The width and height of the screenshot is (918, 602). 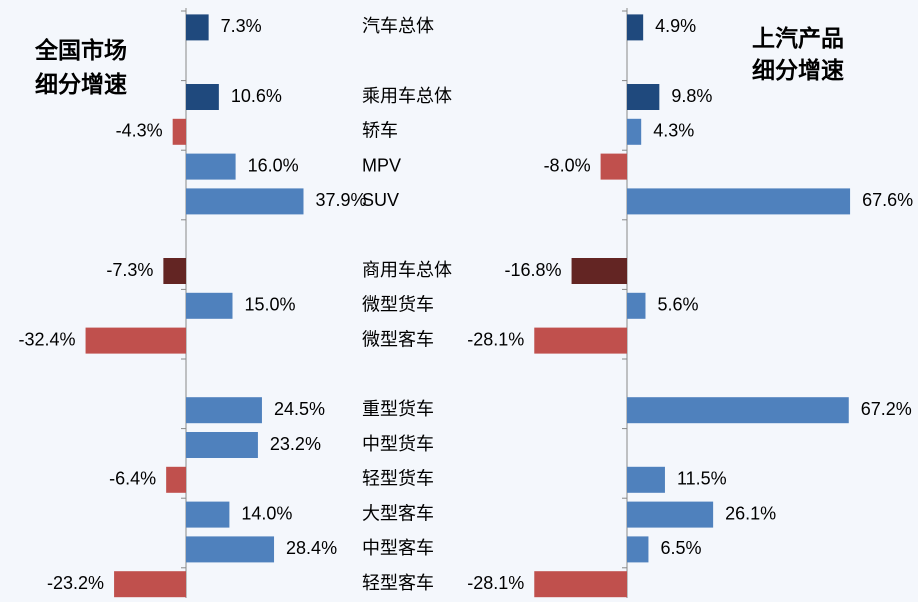 I want to click on value-label: 37.9%, so click(x=340, y=200).